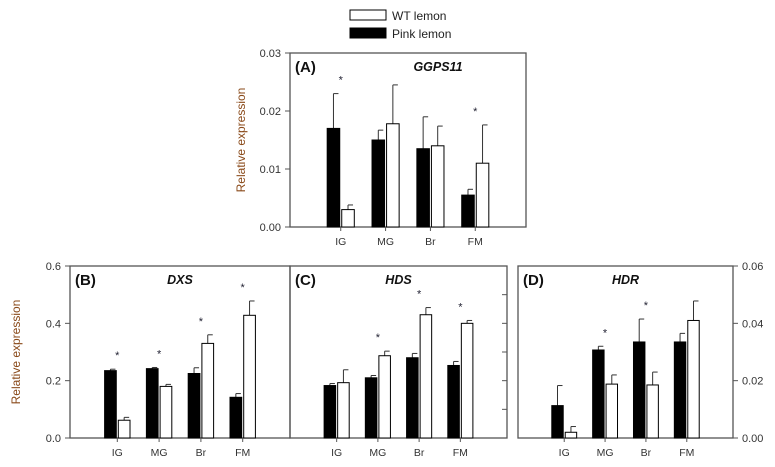 The width and height of the screenshot is (775, 467). What do you see at coordinates (421, 34) in the screenshot?
I see `legend-label-pink: Pink lemon` at bounding box center [421, 34].